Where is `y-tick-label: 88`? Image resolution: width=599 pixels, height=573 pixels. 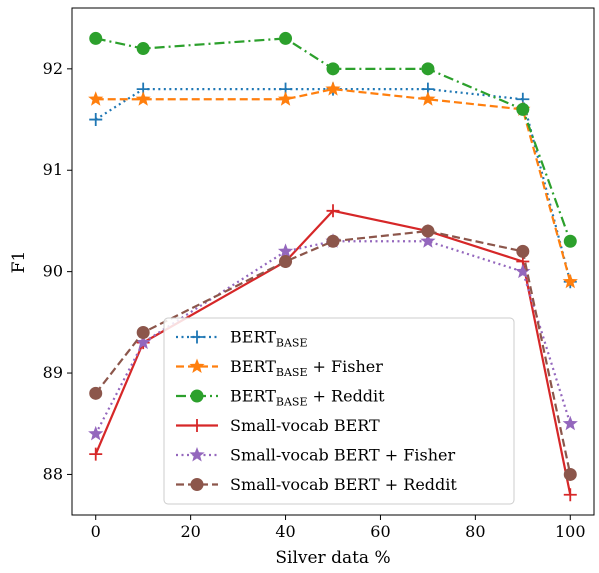 y-tick-label: 88 is located at coordinates (53, 473).